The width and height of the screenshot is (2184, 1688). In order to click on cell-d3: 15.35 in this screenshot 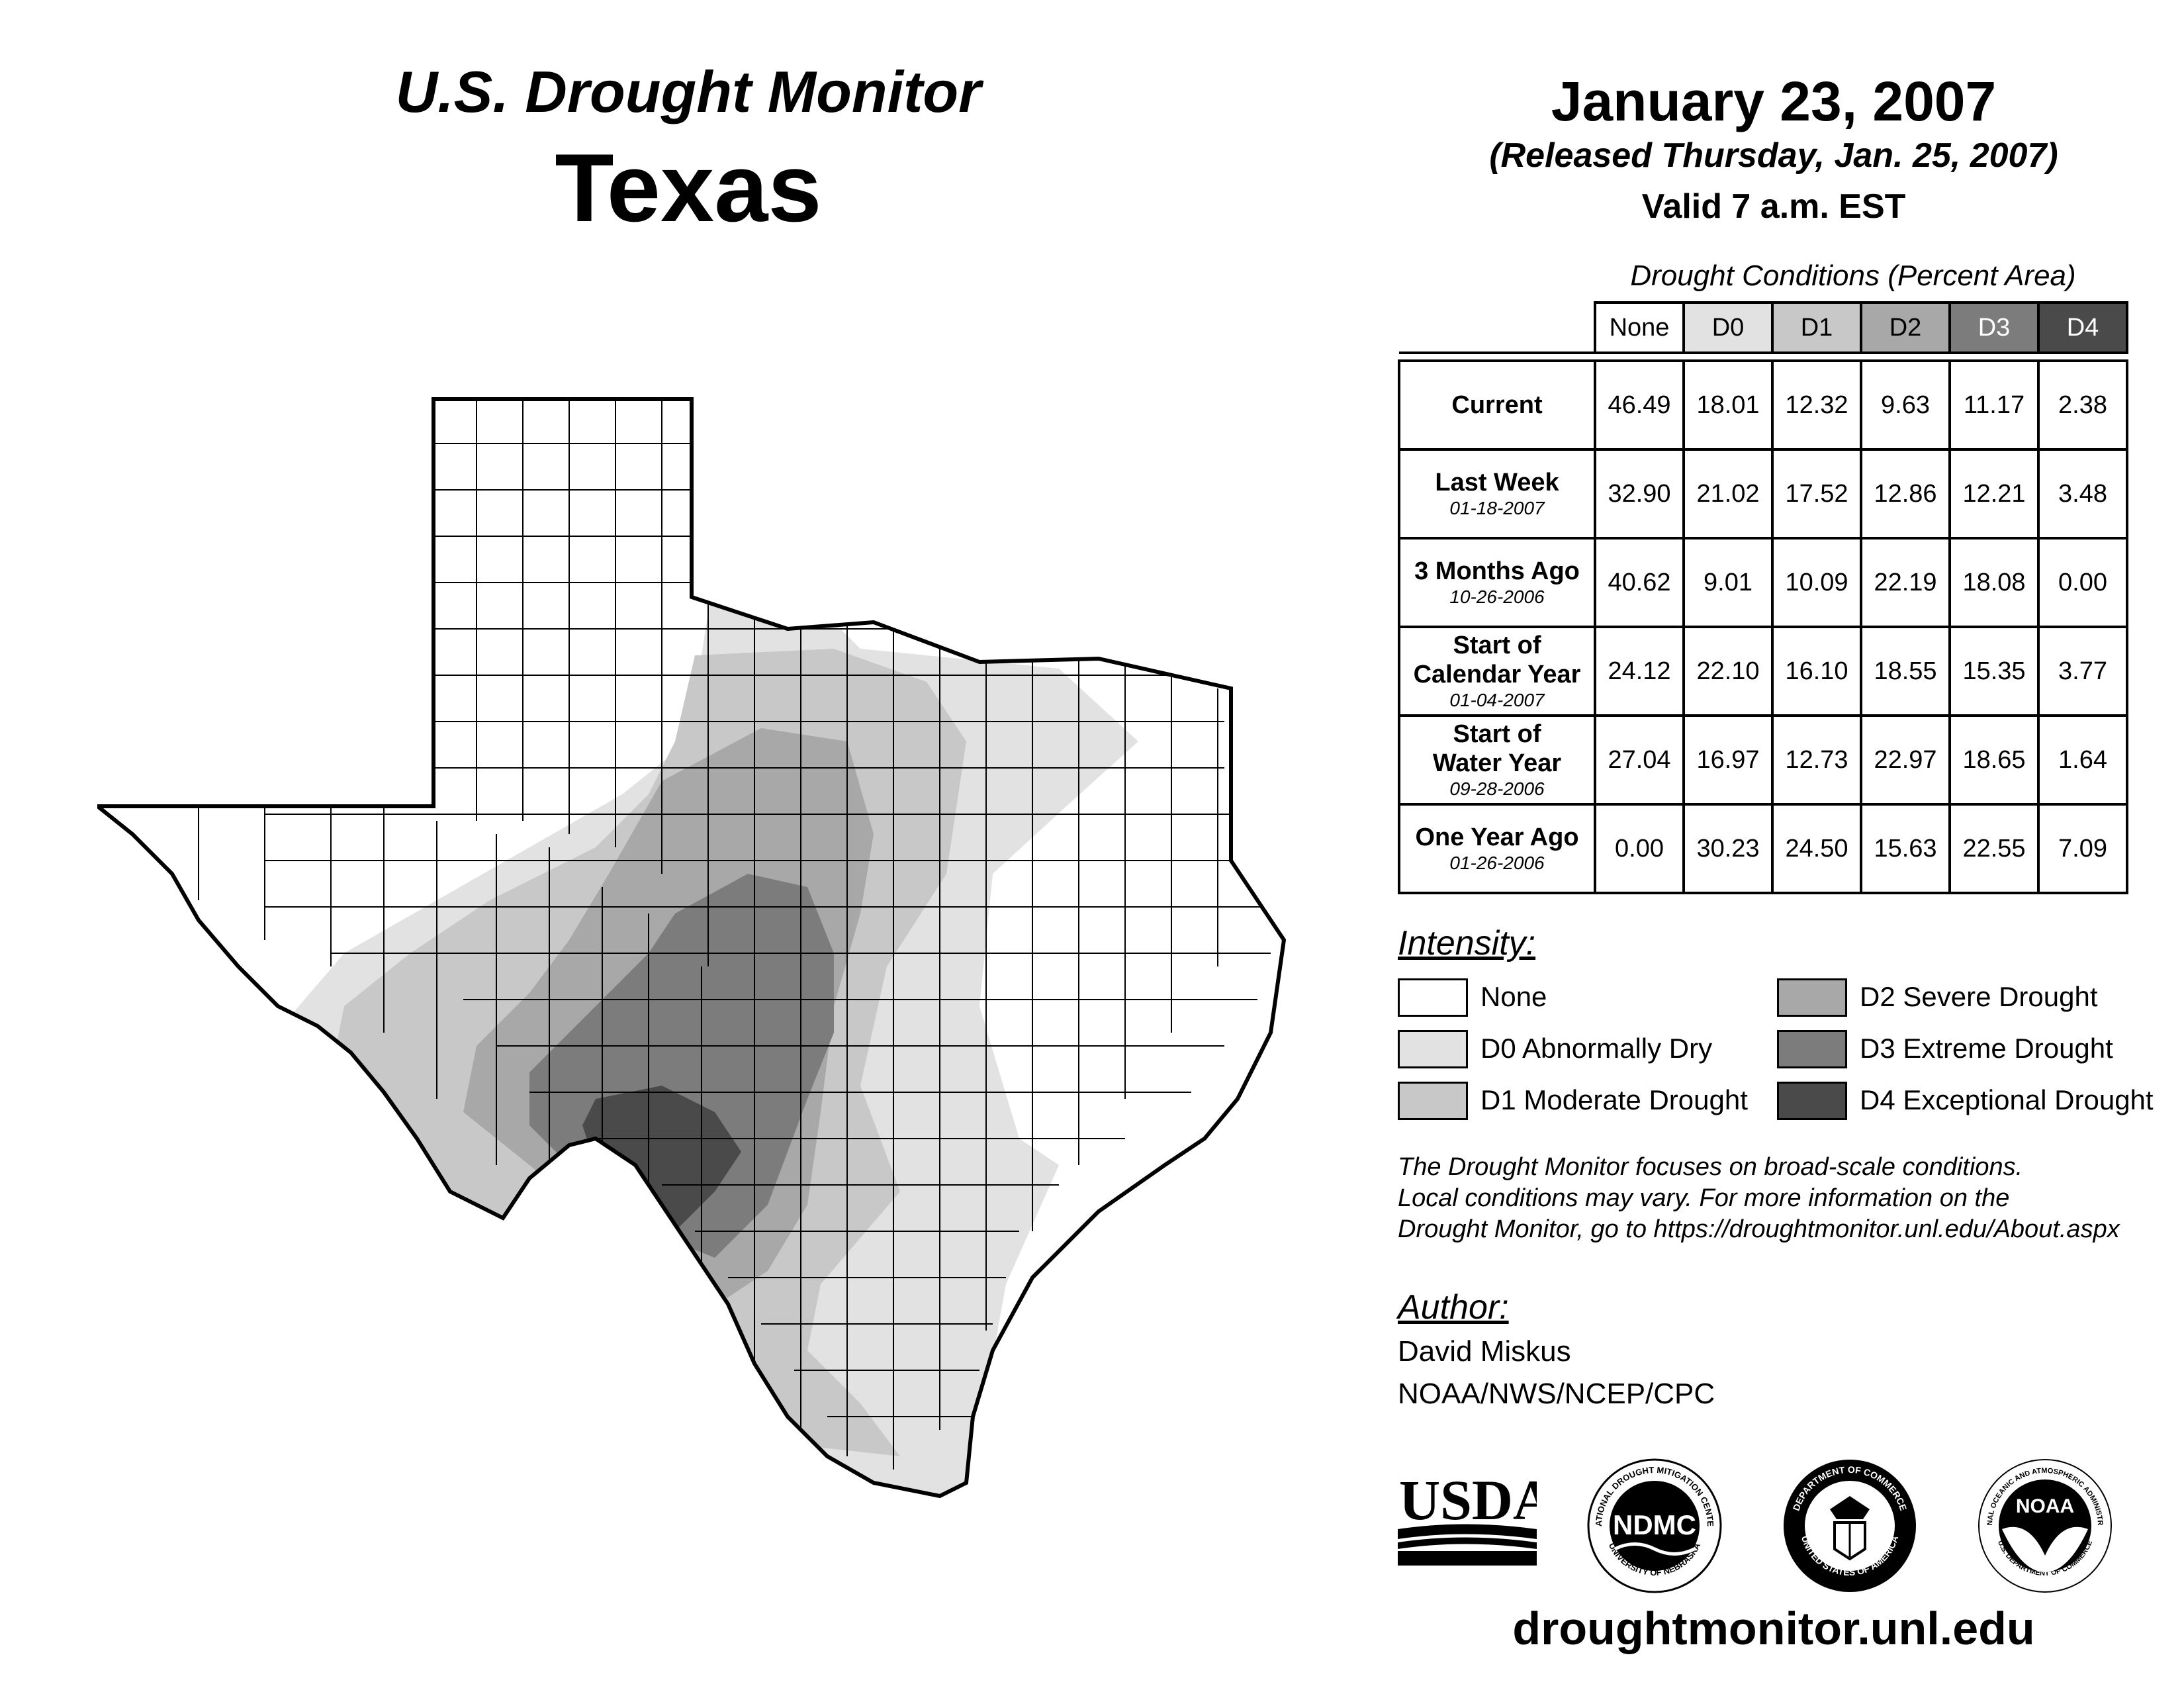, I will do `click(1994, 671)`.